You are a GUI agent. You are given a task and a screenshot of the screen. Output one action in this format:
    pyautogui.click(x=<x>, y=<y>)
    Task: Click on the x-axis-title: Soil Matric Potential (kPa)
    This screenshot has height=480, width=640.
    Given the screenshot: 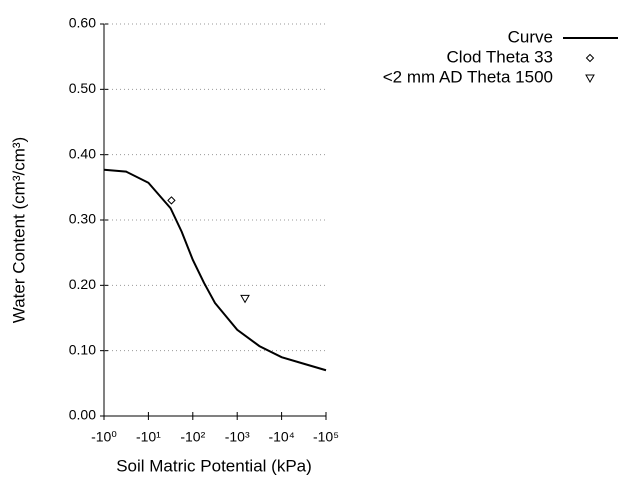 What is the action you would take?
    pyautogui.click(x=214, y=465)
    